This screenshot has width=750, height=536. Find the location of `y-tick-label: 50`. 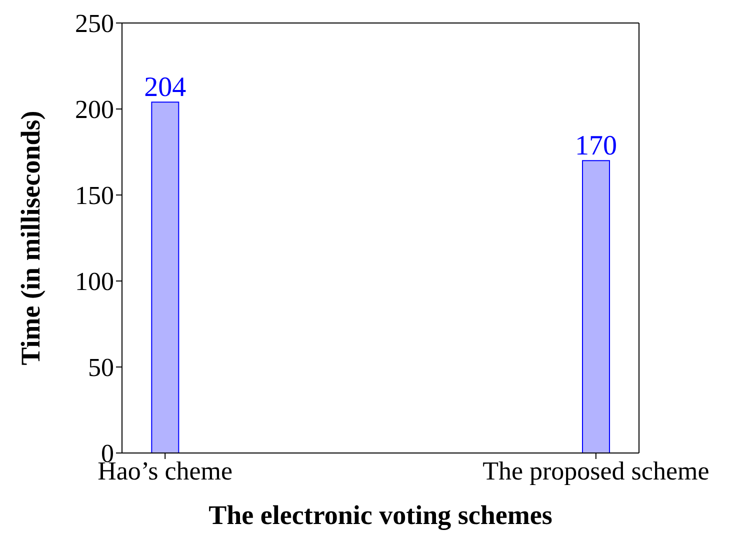

y-tick-label: 50 is located at coordinates (101, 367).